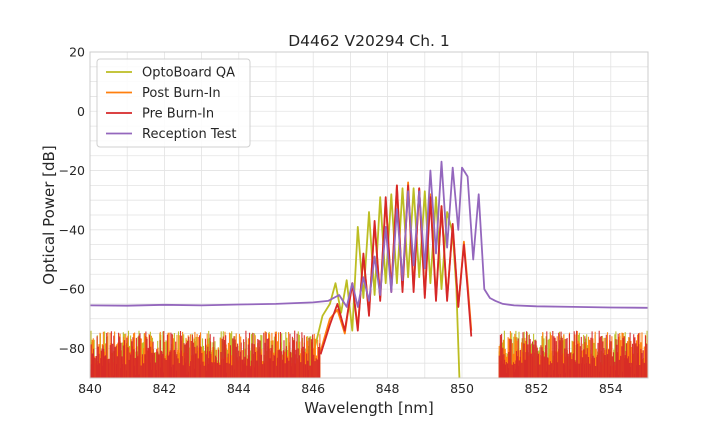 This screenshot has height=436, width=720. I want to click on x-tick-label: 840, so click(90, 388).